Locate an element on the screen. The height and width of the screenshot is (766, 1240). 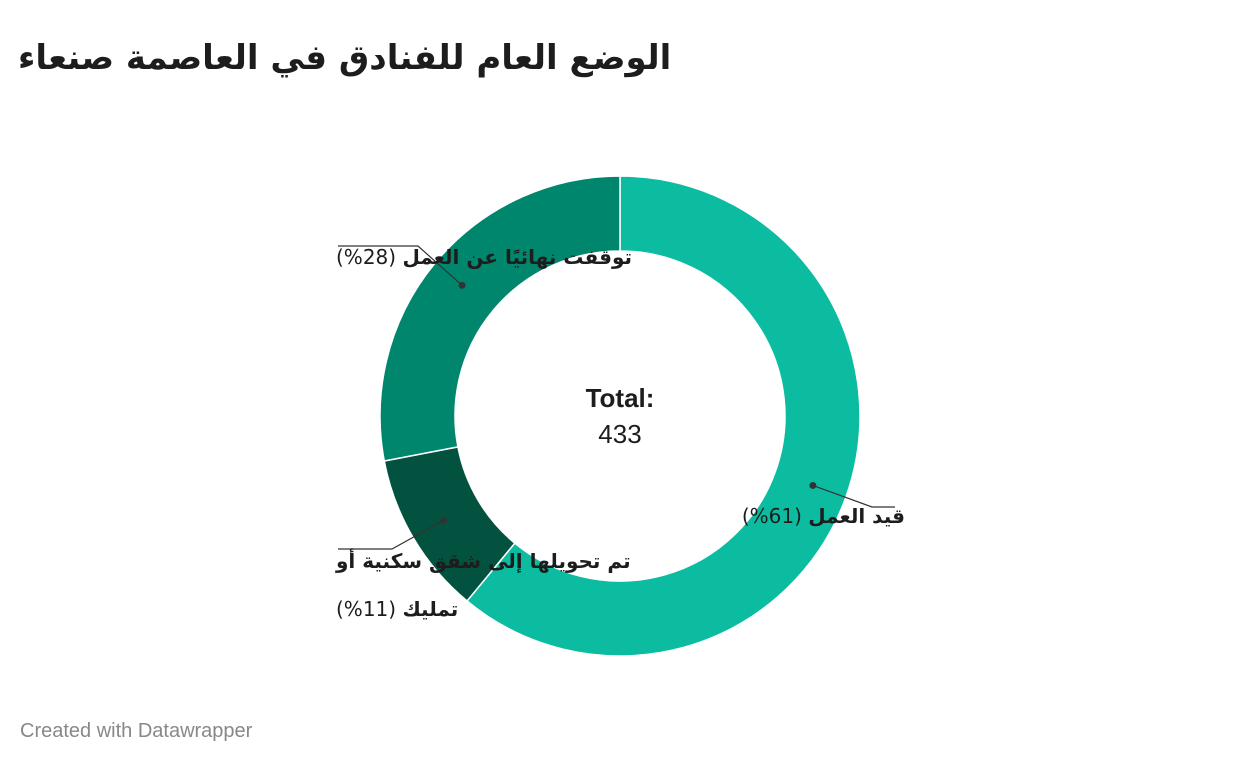
center-total-heading: Total: is located at coordinates (620, 398).